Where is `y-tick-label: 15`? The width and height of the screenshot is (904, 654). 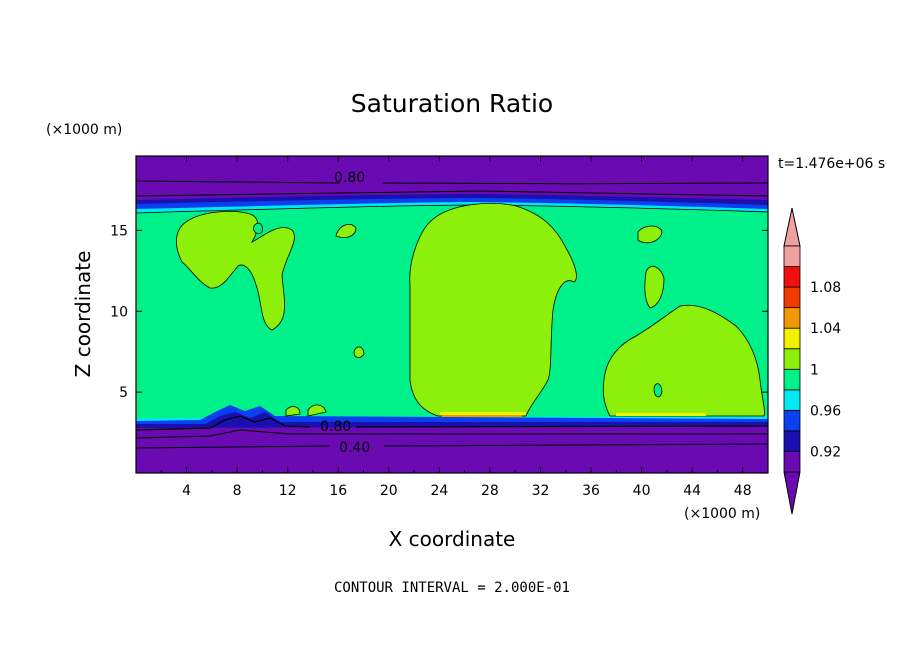
y-tick-label: 15 is located at coordinates (119, 231).